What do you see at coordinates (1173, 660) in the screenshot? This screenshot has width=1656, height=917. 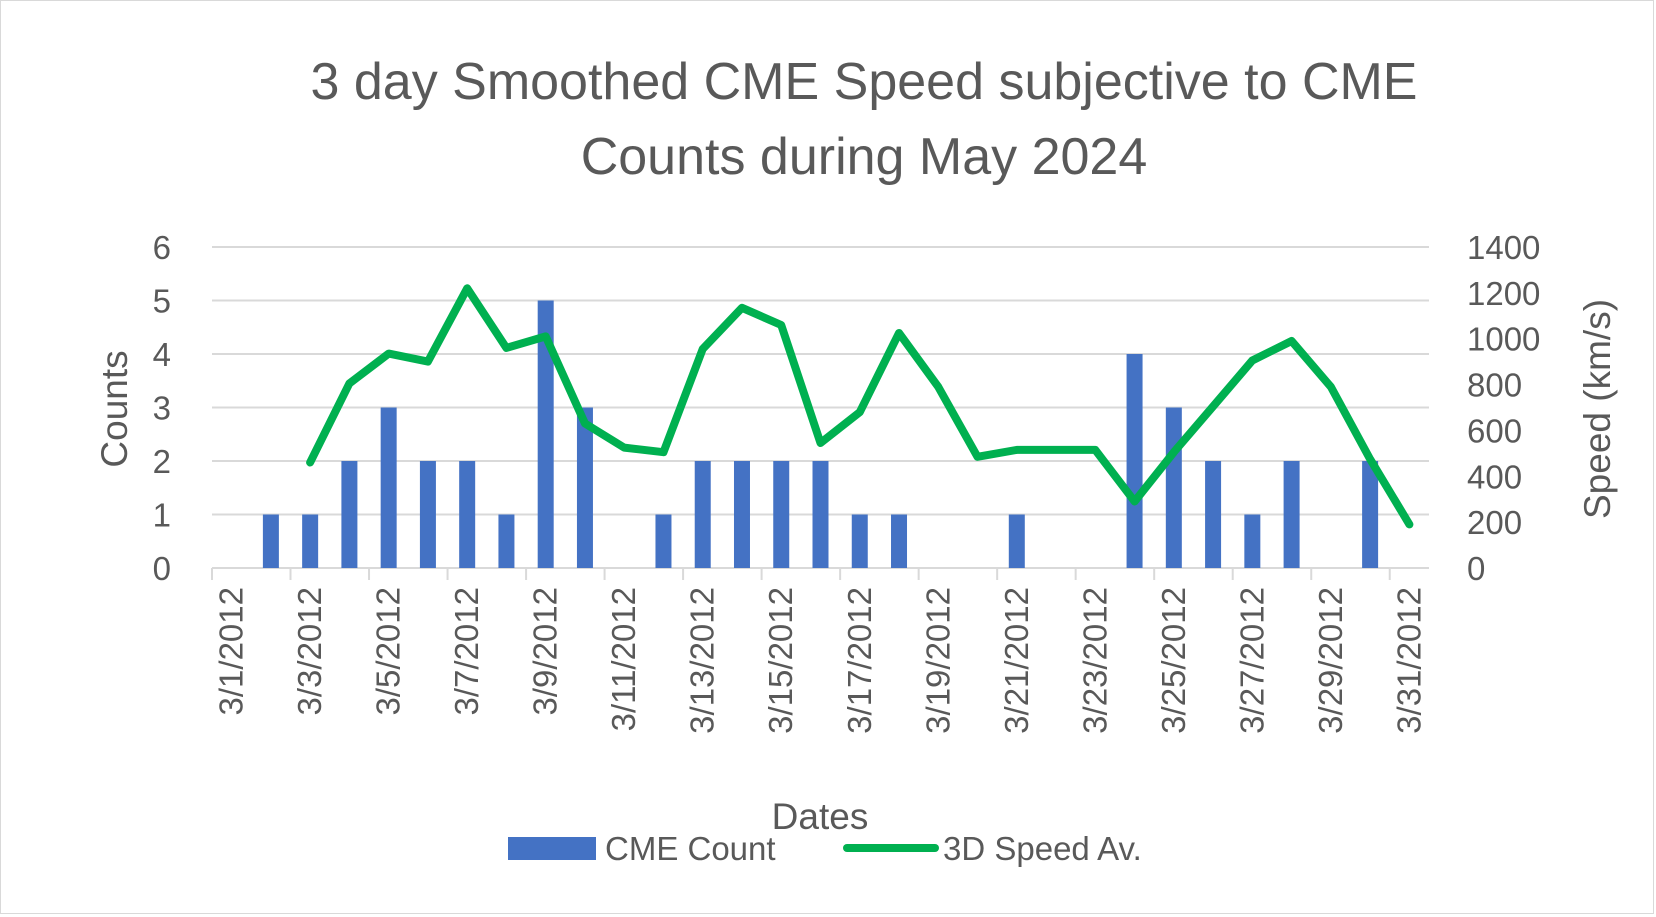 I see `x-tick-label: 3/25/2012` at bounding box center [1173, 660].